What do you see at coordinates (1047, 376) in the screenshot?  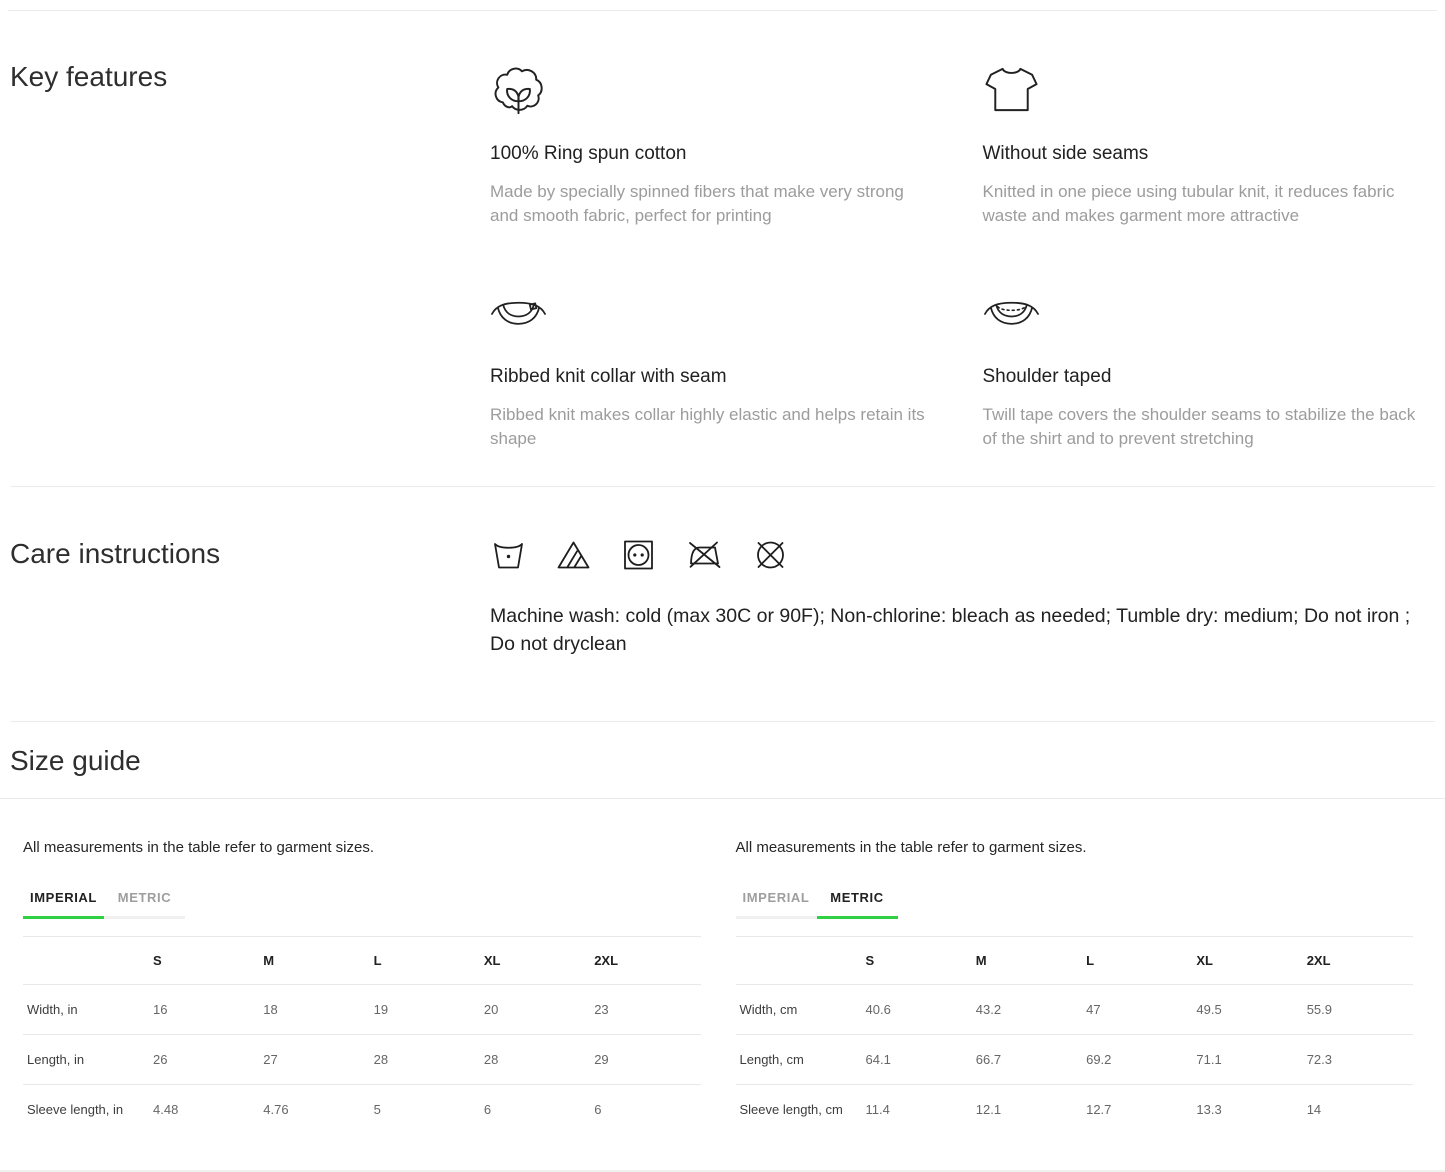 I see `feature-title: Shoulder taped` at bounding box center [1047, 376].